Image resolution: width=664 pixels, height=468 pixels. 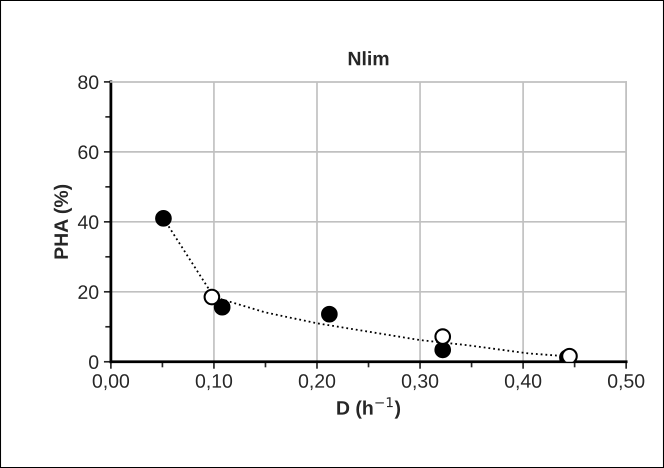 I want to click on x-tick-label: 0,20, so click(x=317, y=382).